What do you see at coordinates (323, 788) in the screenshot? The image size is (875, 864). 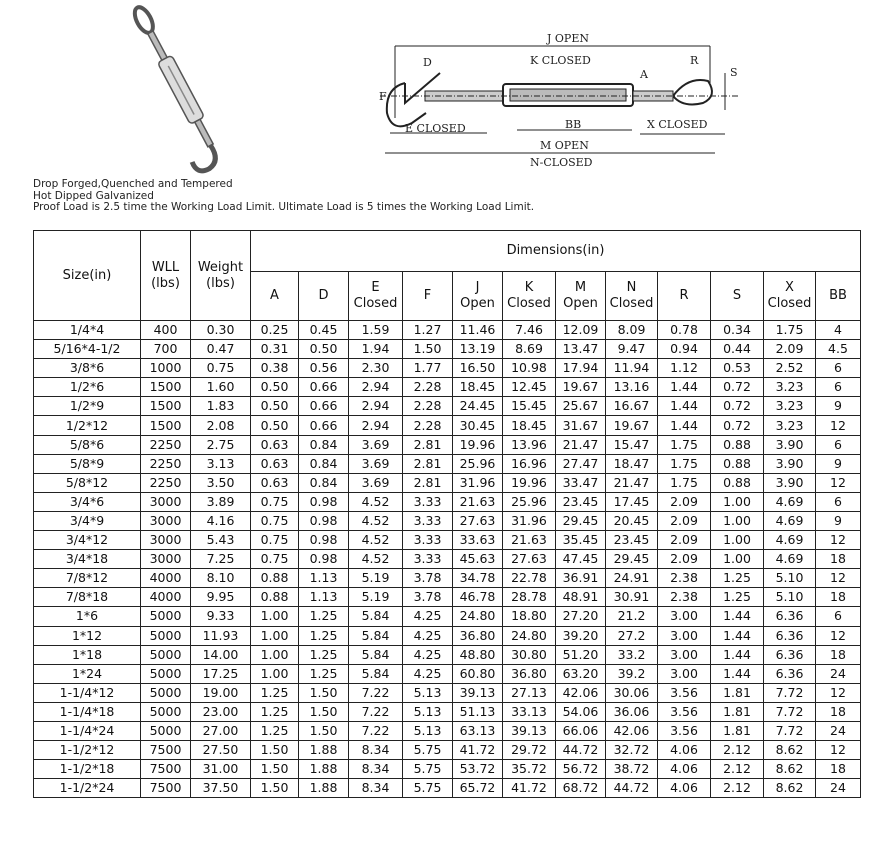 I see `table-cell: 1.88` at bounding box center [323, 788].